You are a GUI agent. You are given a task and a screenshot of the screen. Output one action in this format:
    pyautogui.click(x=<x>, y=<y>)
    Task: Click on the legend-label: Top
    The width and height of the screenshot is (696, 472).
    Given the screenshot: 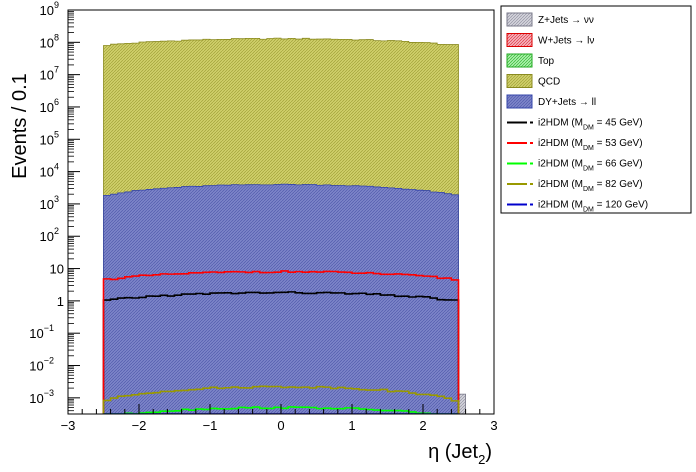 What is the action you would take?
    pyautogui.click(x=546, y=61)
    